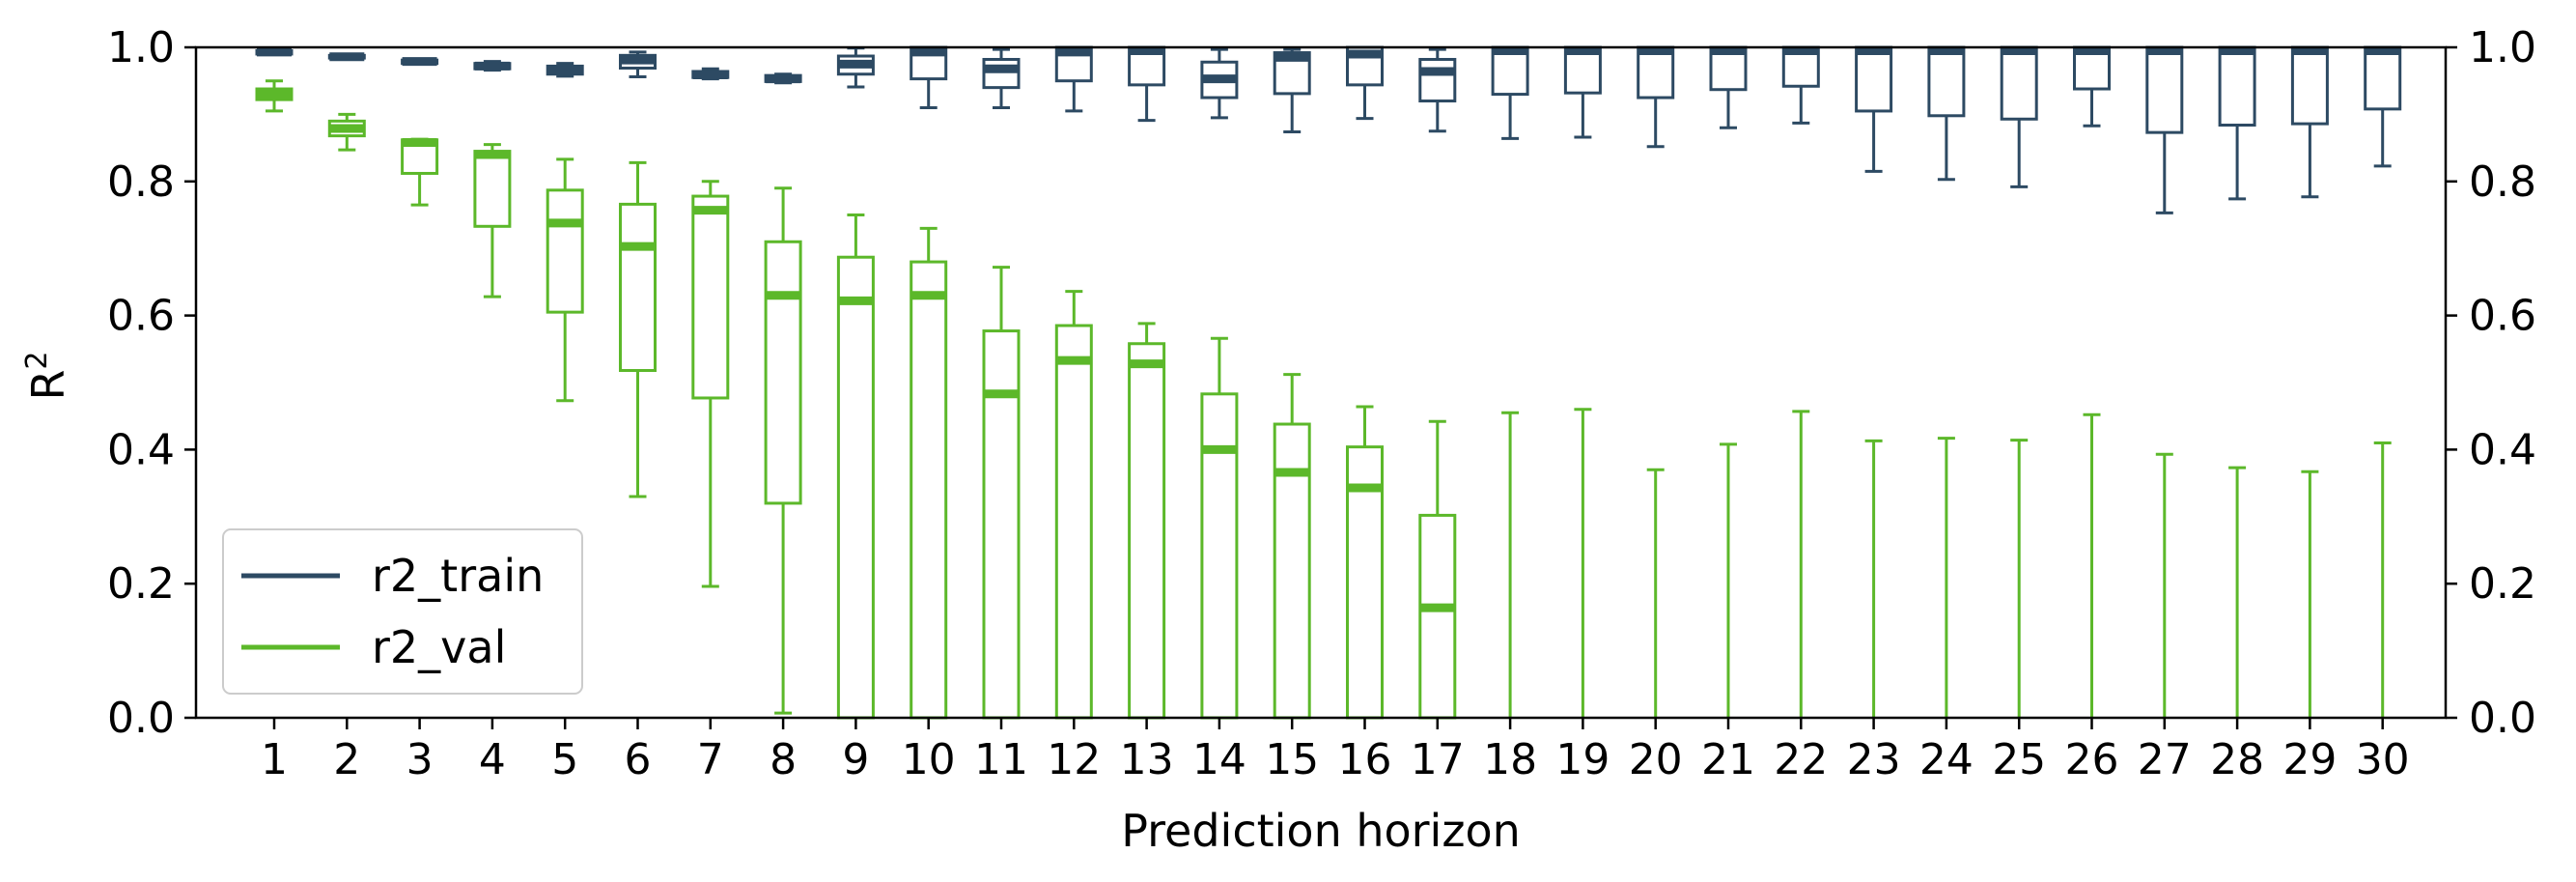  What do you see at coordinates (1219, 759) in the screenshot?
I see `x-tick-label: 14` at bounding box center [1219, 759].